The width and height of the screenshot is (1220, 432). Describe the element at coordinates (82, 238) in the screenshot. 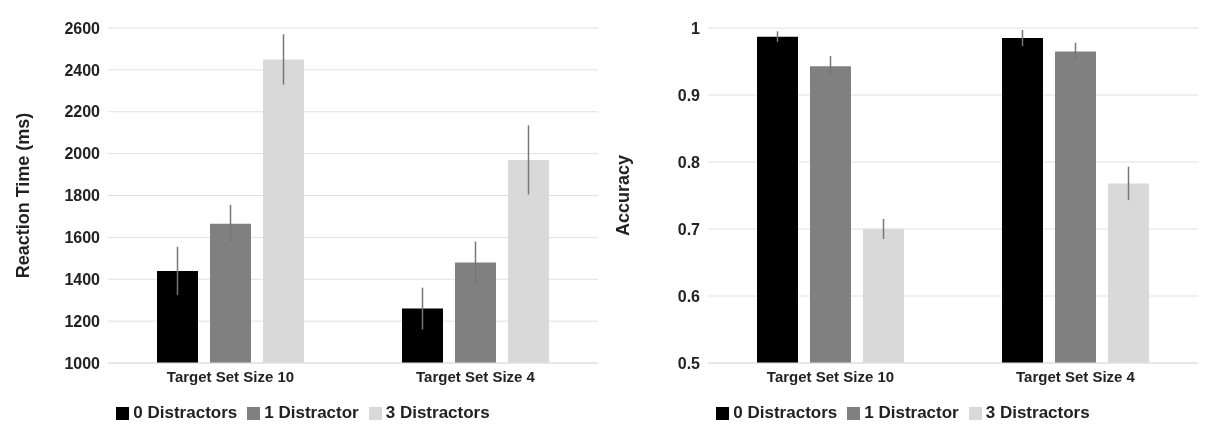

I see `y-tick-label: 1600` at that location.